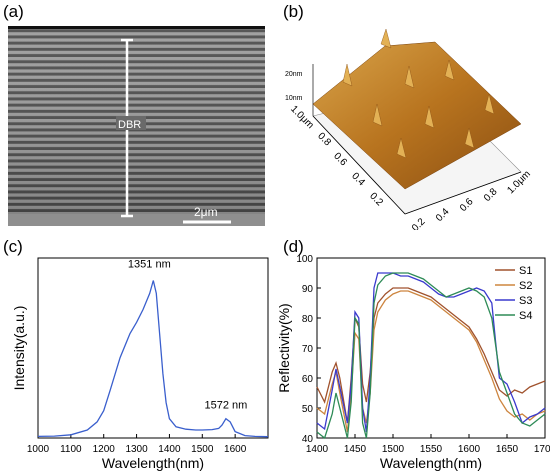 This screenshot has width=550, height=476. Describe the element at coordinates (136, 449) in the screenshot. I see `x-tick-label: 1300` at that location.